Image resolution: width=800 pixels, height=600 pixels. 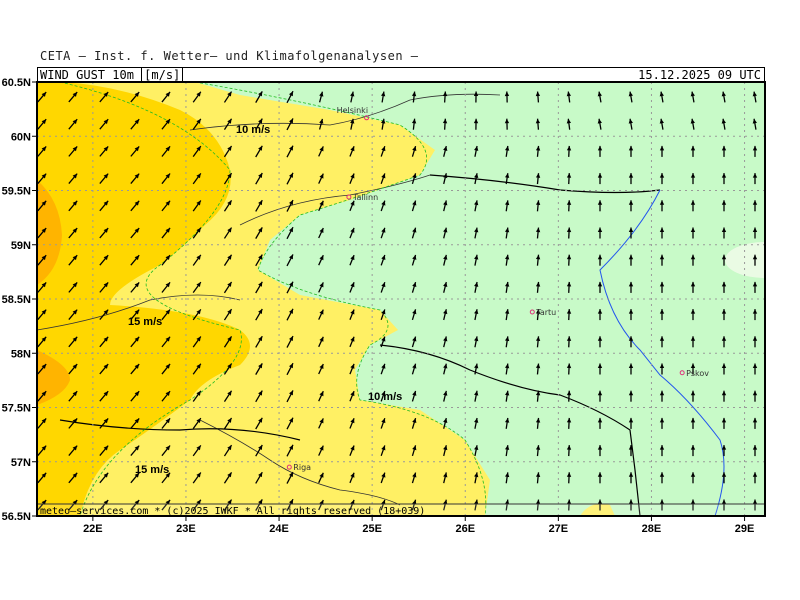 I want to click on lat-tick-label: 58.5N, so click(x=16, y=300).